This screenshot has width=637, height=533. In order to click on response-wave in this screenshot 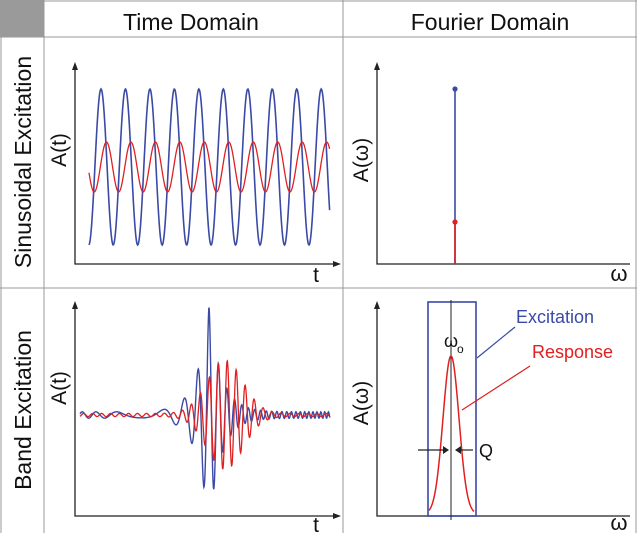, I will do `click(209, 167)`.